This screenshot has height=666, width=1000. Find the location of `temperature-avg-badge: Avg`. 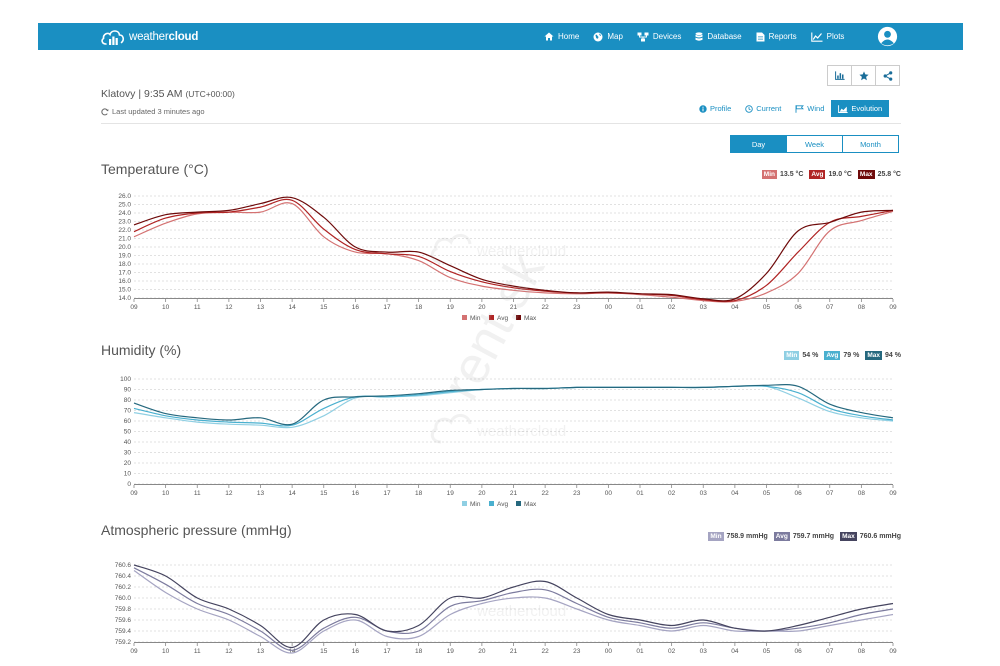

temperature-avg-badge: Avg is located at coordinates (817, 174).